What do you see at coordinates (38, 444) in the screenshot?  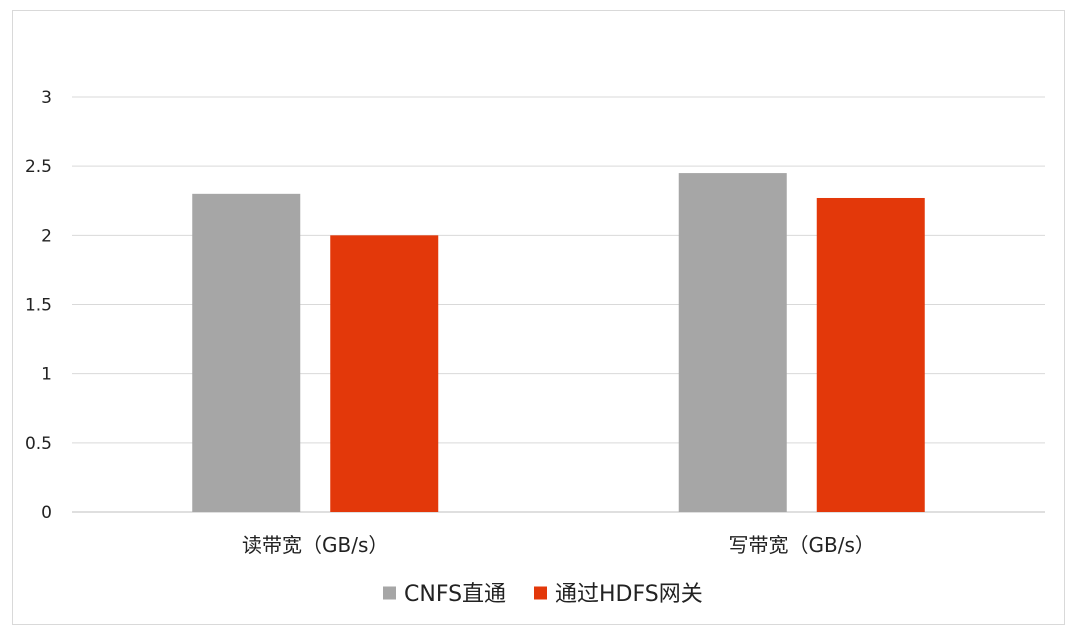 I see `y-tick-label: 0.5` at bounding box center [38, 444].